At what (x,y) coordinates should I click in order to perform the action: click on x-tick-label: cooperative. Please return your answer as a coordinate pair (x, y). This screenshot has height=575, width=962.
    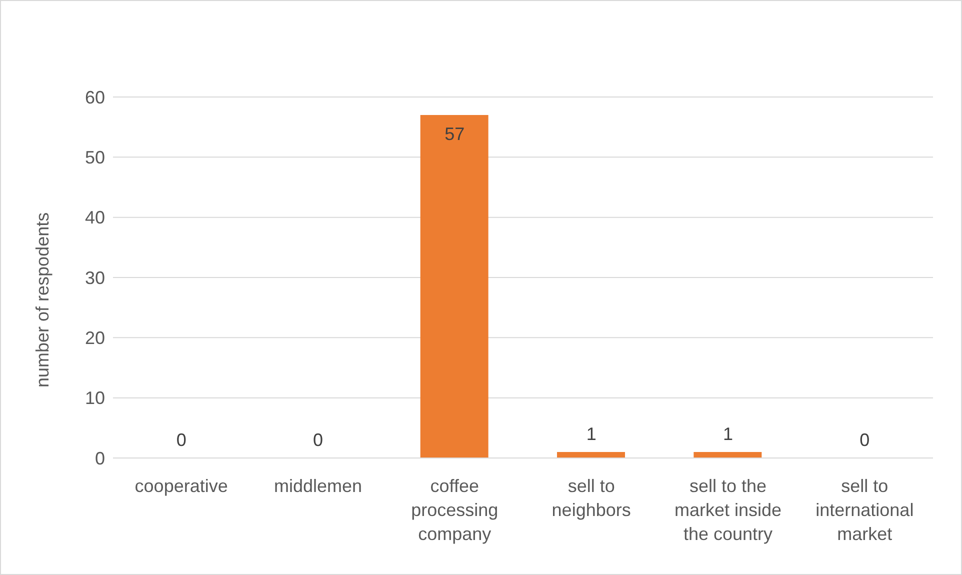
    Looking at the image, I should click on (181, 486).